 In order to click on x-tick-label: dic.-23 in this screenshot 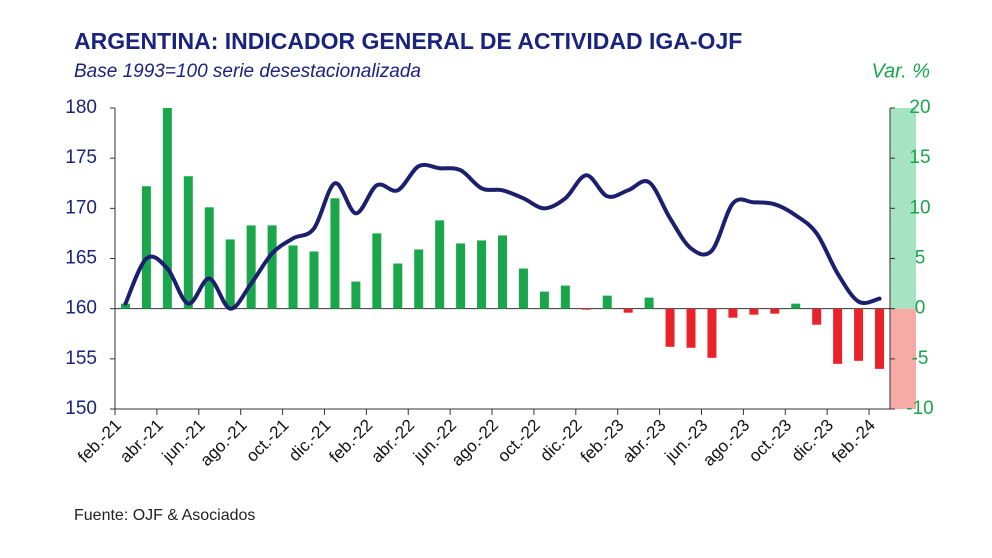, I will do `click(813, 441)`.